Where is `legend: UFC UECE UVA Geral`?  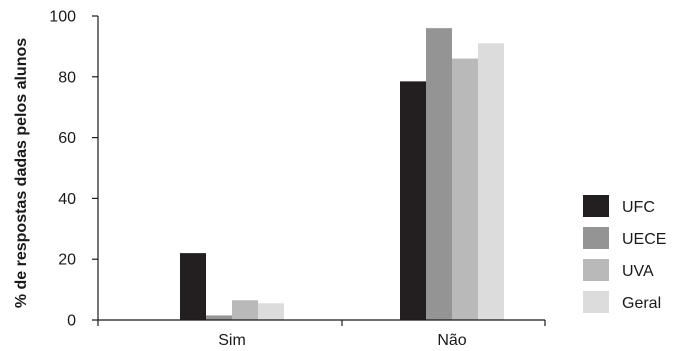 legend: UFC UECE UVA Geral is located at coordinates (624, 254).